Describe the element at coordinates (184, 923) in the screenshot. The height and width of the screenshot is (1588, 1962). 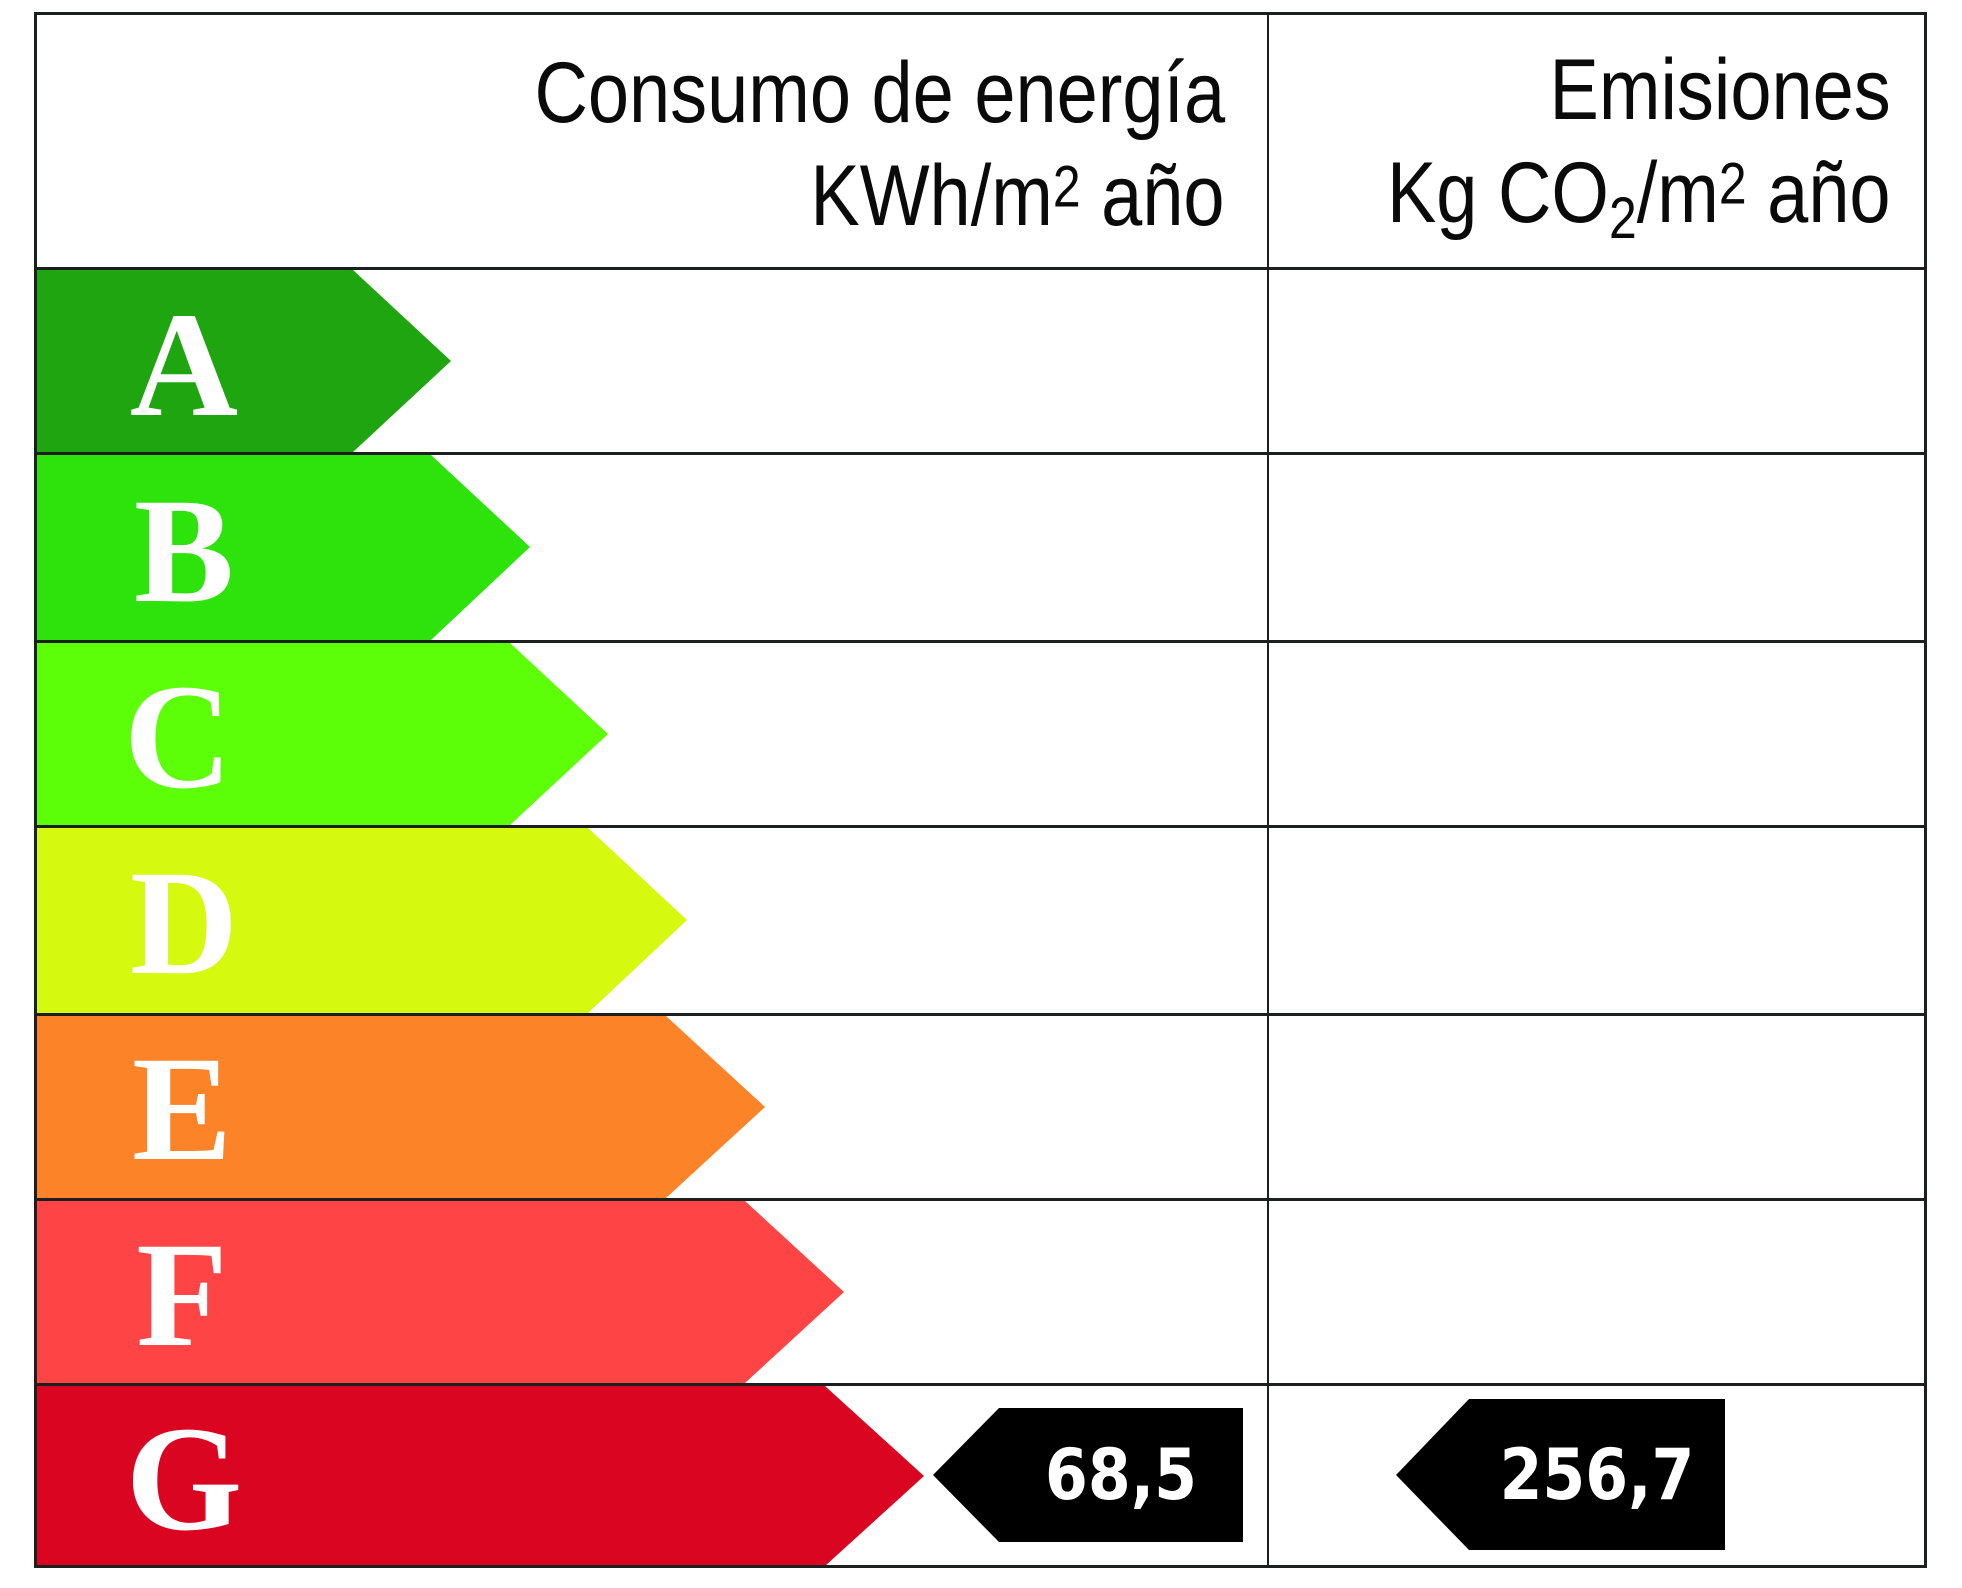
I see `rating-letter-d: D` at that location.